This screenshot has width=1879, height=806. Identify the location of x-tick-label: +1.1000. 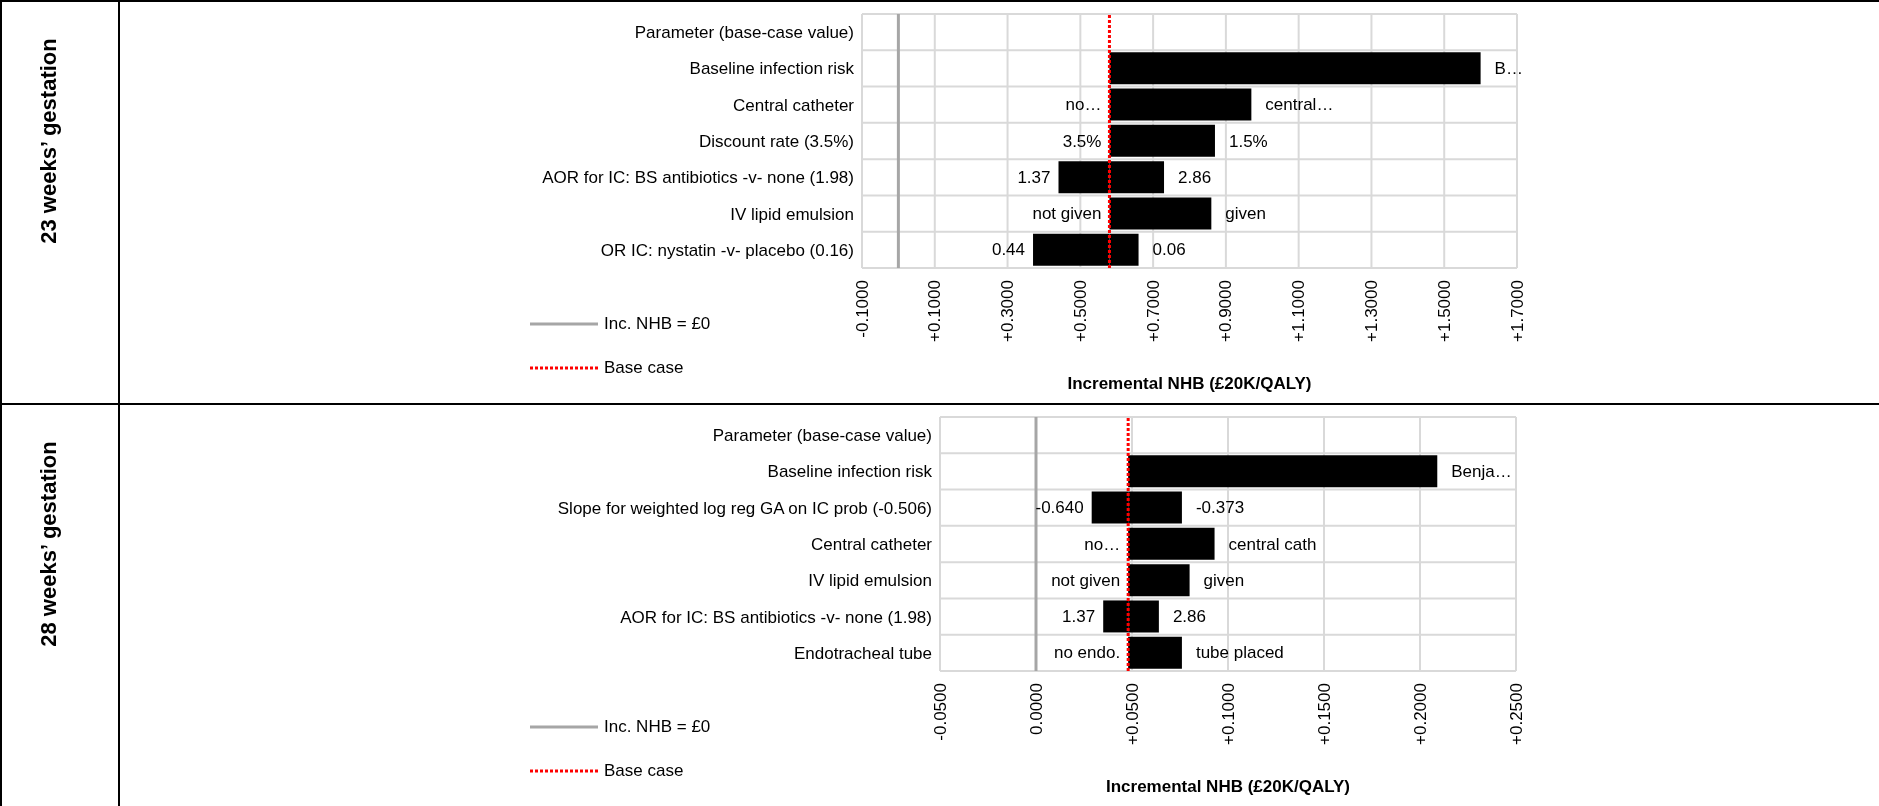
(1299, 311).